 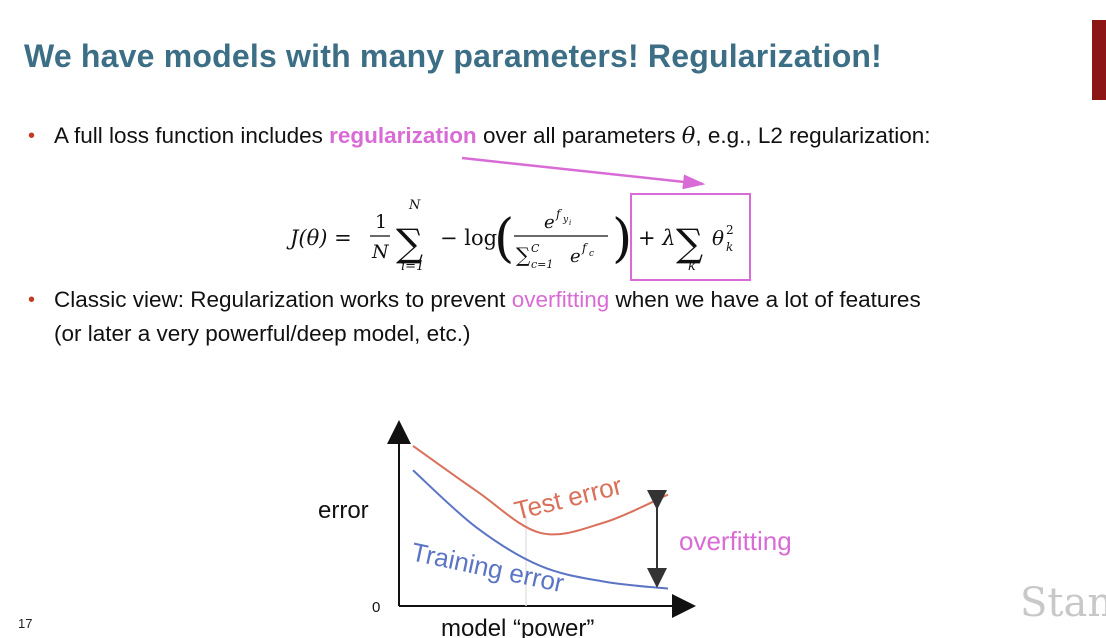 I want to click on regularization-term-highlight-box, so click(x=690, y=237).